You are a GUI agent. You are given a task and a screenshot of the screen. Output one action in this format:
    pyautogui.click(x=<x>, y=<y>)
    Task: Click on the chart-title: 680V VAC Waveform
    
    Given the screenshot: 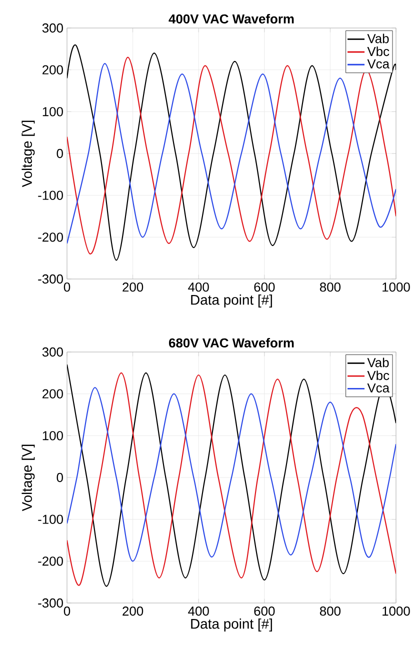 What is the action you would take?
    pyautogui.click(x=231, y=343)
    